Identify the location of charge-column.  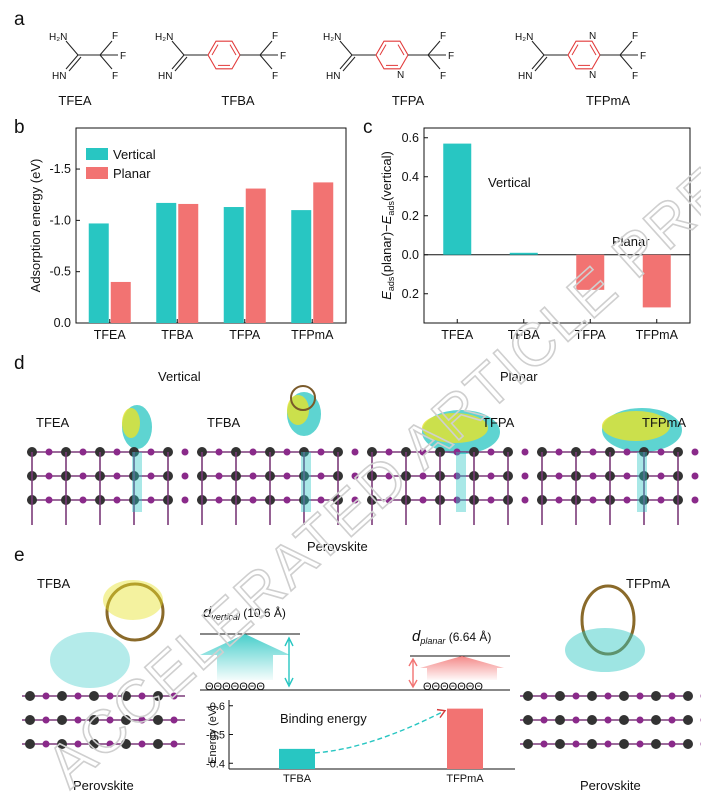
(137, 482).